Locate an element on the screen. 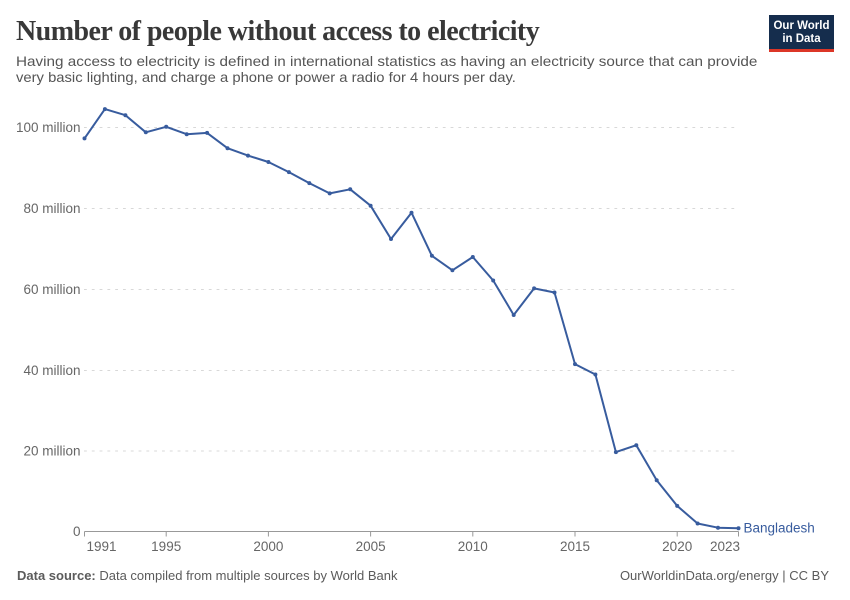 This screenshot has width=850, height=600. svg-text: 100 million is located at coordinates (48, 127).